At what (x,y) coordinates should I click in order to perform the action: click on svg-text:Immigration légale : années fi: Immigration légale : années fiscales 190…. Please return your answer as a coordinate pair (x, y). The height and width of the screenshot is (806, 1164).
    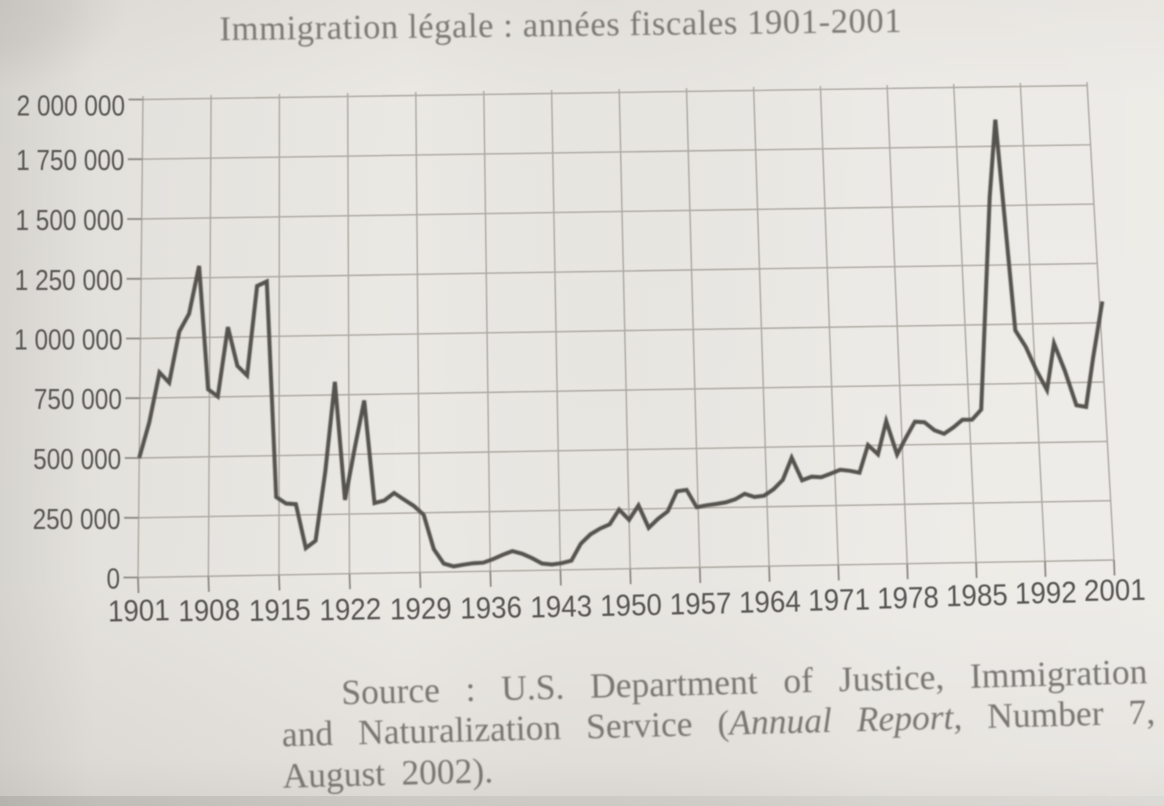
    Looking at the image, I should click on (560, 25).